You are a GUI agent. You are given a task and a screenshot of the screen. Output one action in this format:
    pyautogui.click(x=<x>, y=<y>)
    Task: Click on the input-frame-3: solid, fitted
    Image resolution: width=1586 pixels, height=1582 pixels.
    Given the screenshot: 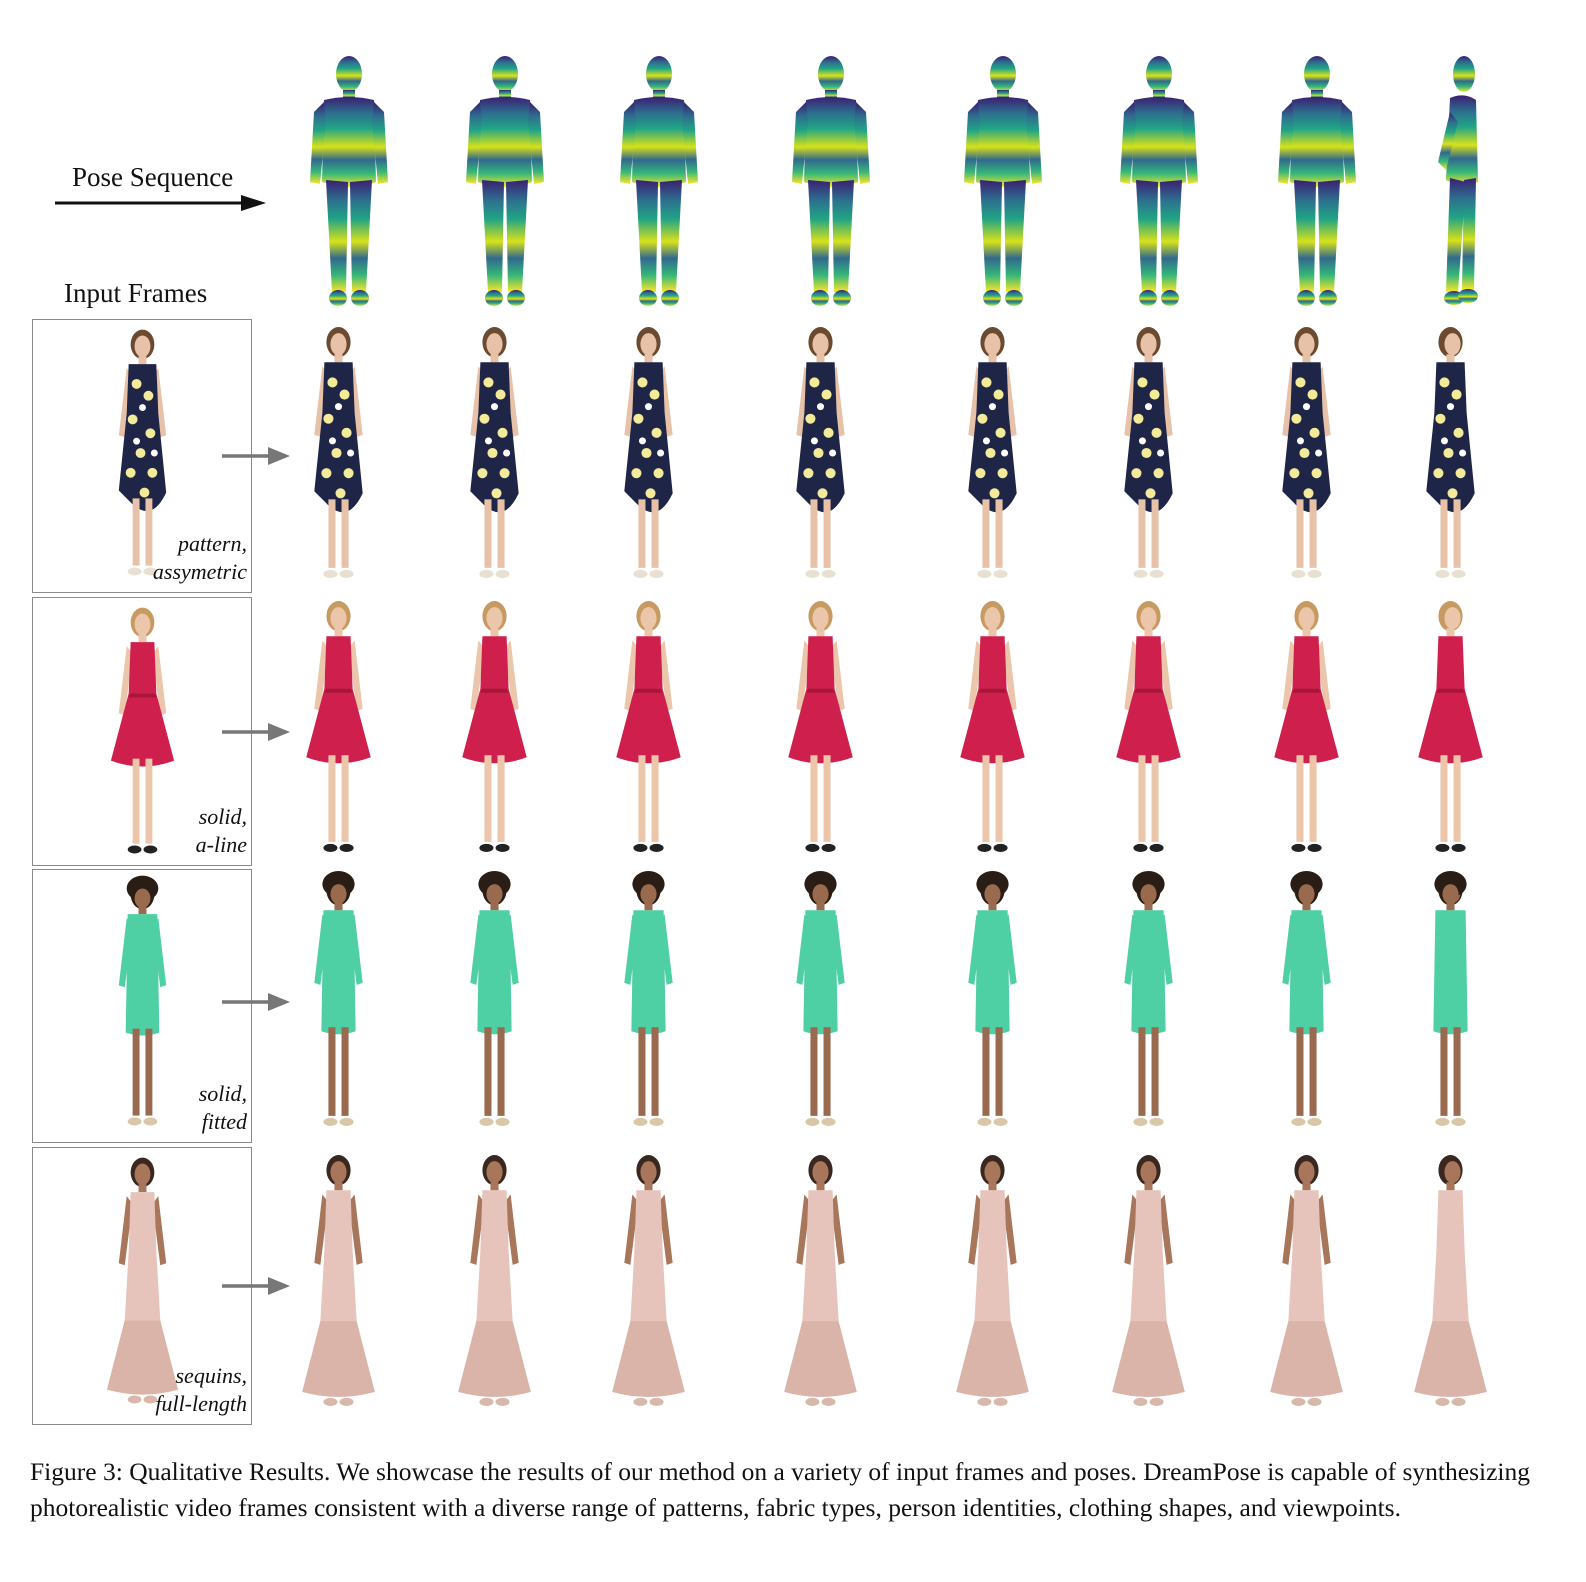 What is the action you would take?
    pyautogui.click(x=142, y=1006)
    